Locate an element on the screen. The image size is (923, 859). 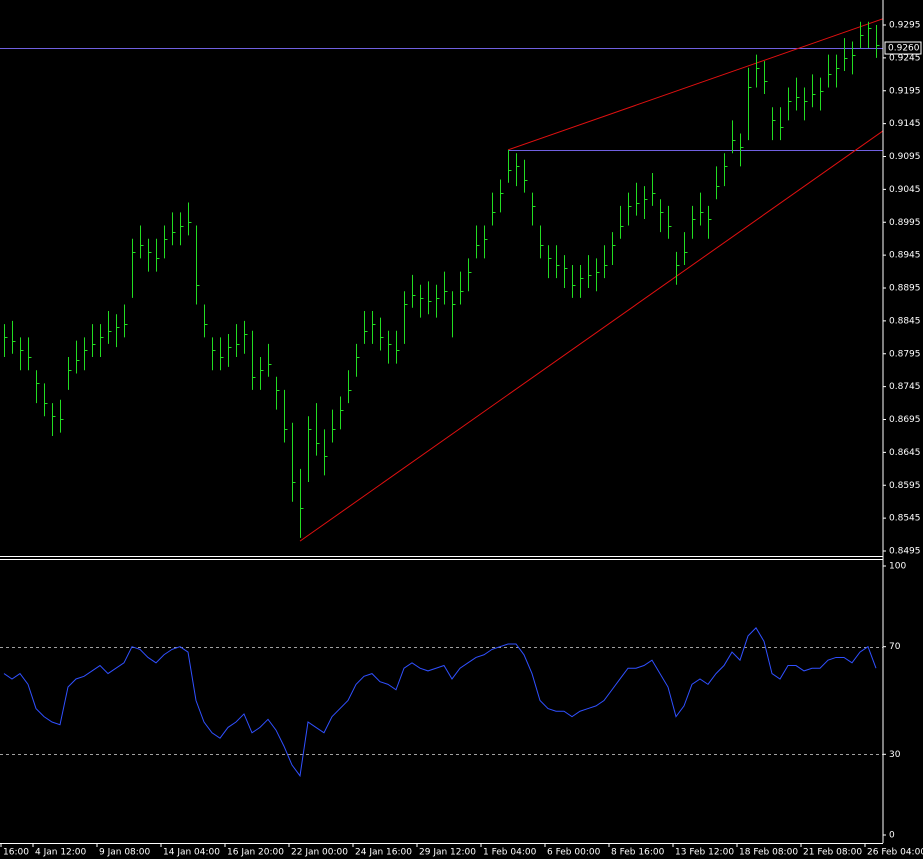
y-tick-label: 0.8845 is located at coordinates (905, 321).